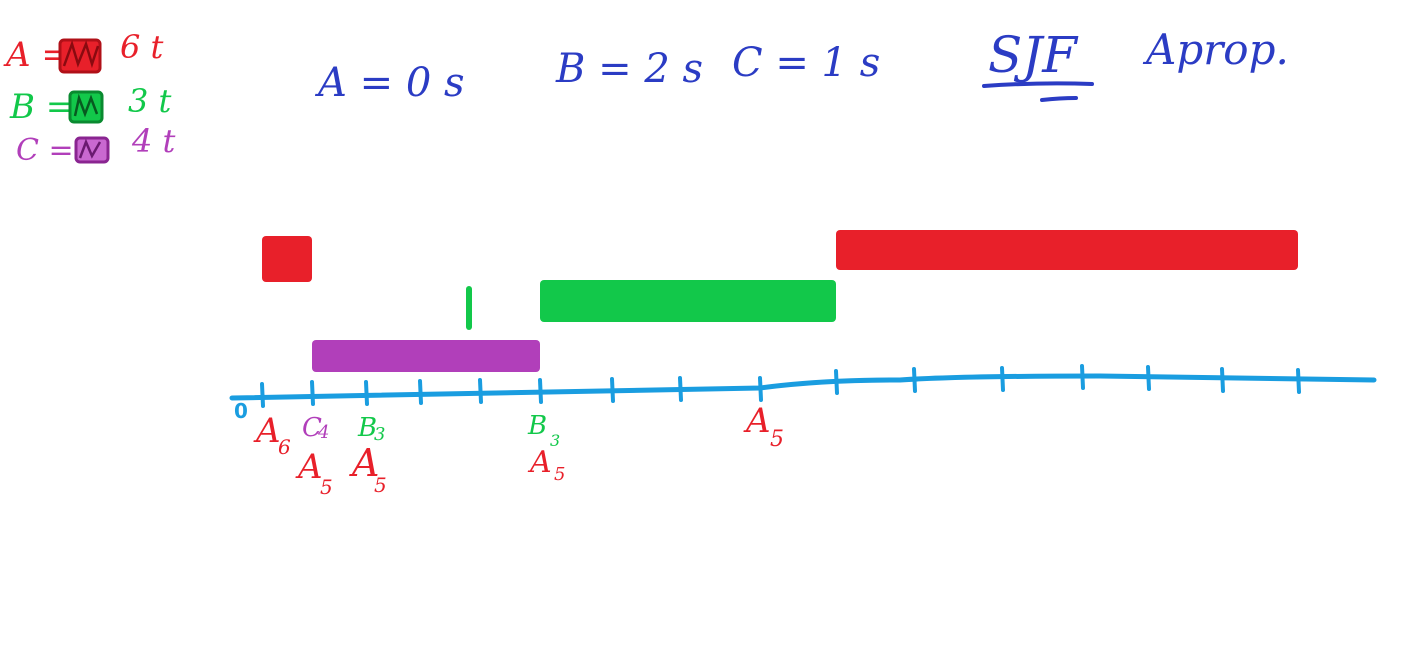 Image resolution: width=1416 pixels, height=672 pixels. What do you see at coordinates (539, 462) in the screenshot?
I see `annotation-a5-3-main: A` at bounding box center [539, 462].